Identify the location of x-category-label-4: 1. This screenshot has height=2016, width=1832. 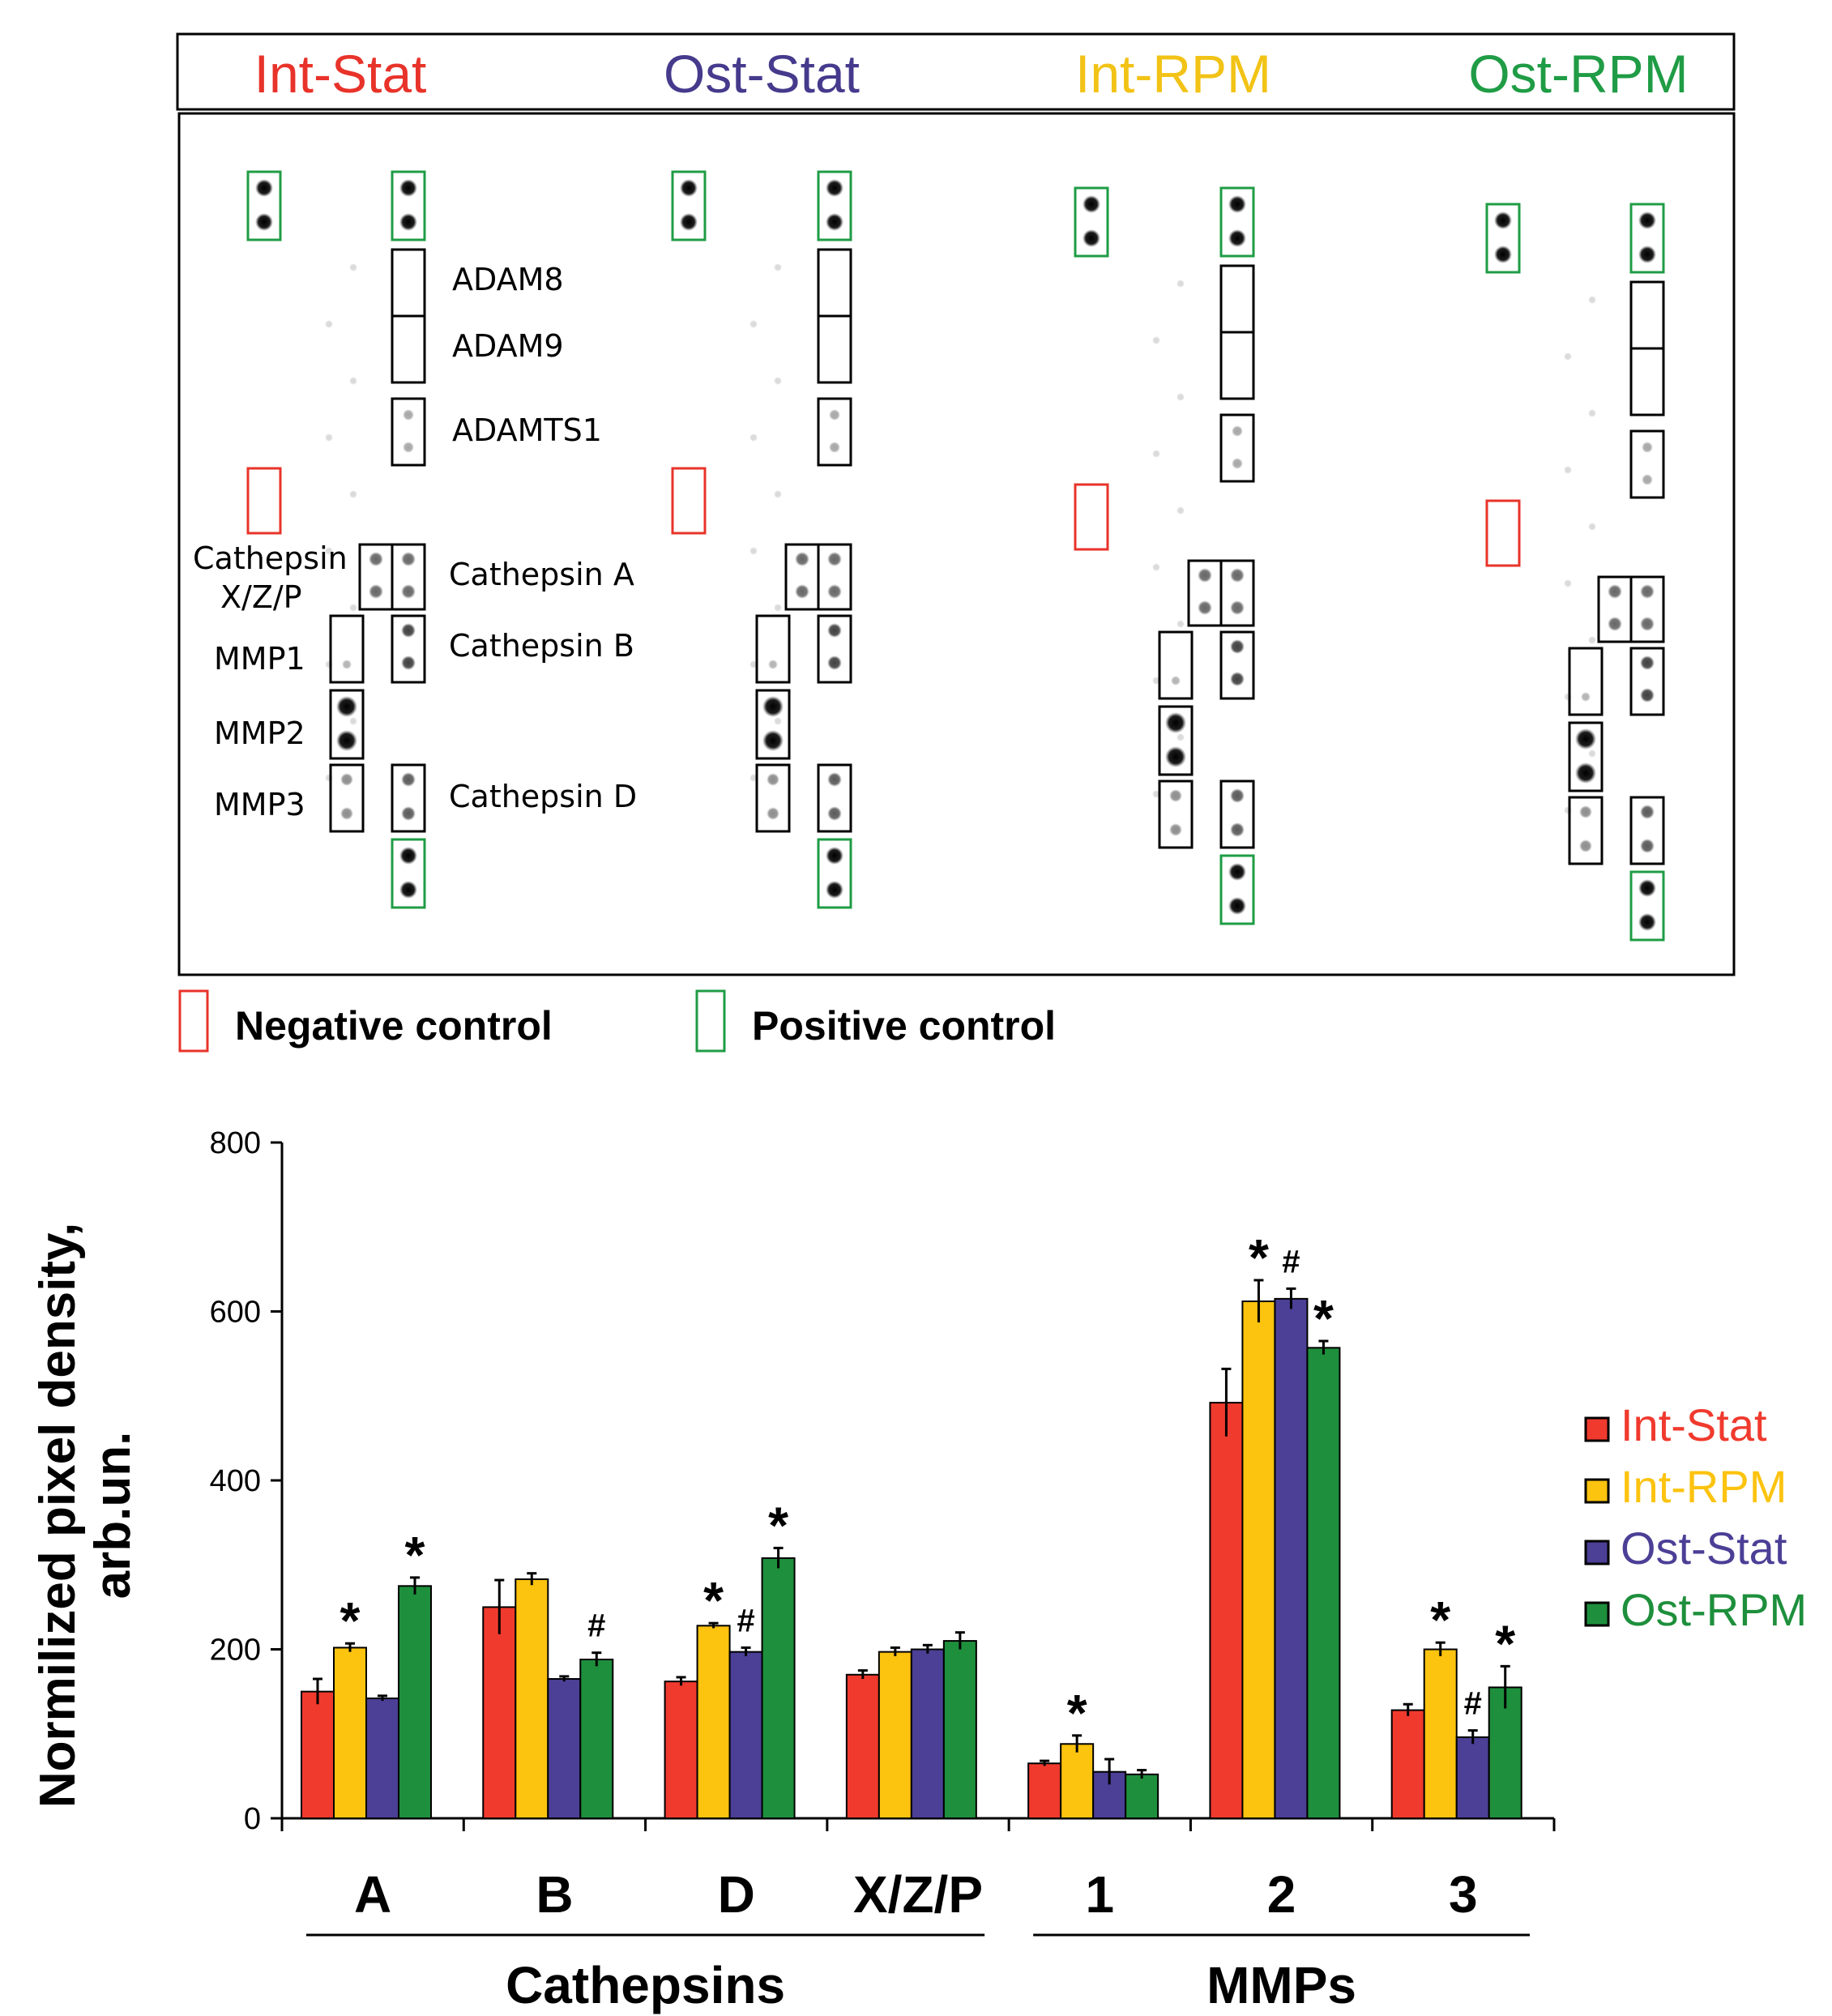
(1099, 1895).